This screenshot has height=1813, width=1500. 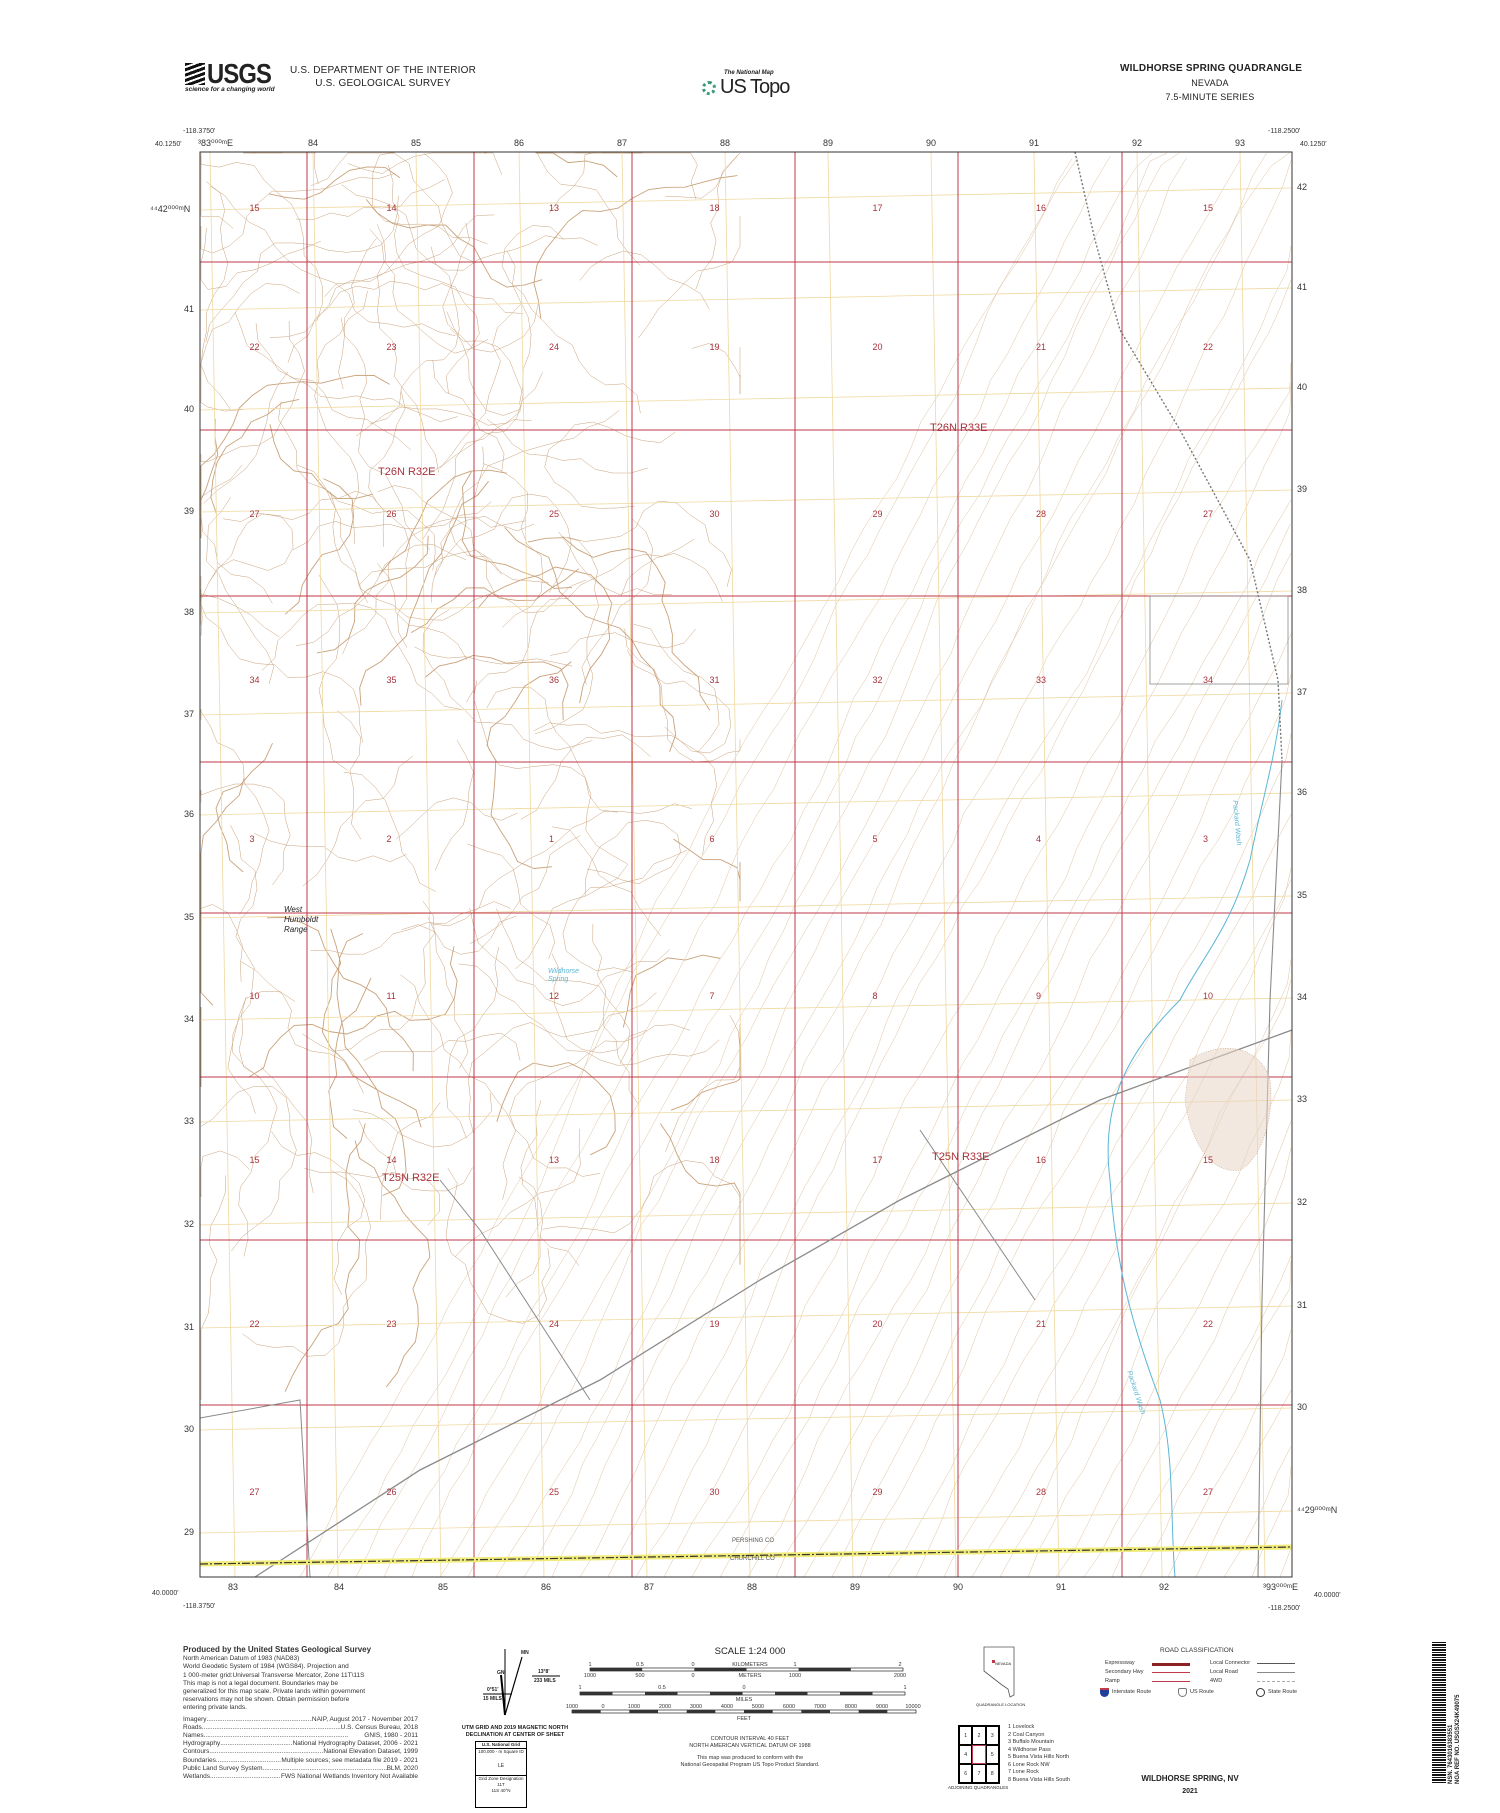 I want to click on wildhorse-spring-label: Wildhorse Spring, so click(x=563, y=976).